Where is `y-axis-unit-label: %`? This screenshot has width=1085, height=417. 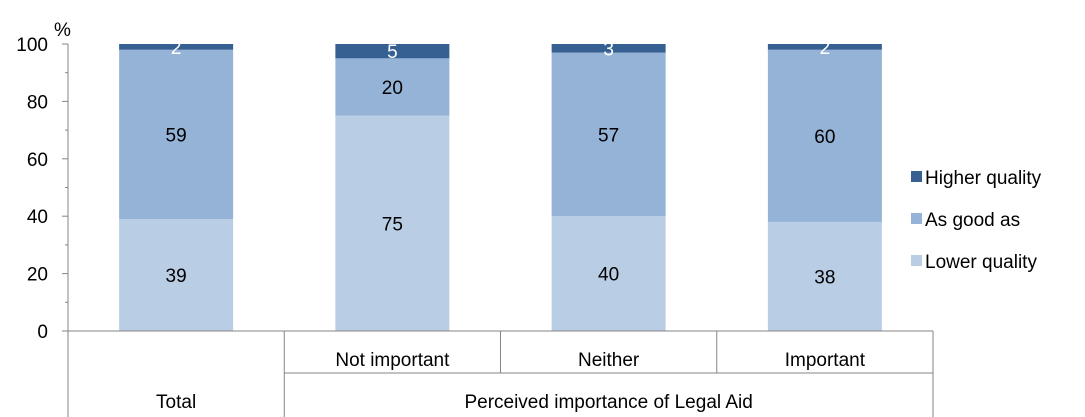 y-axis-unit-label: % is located at coordinates (62, 30).